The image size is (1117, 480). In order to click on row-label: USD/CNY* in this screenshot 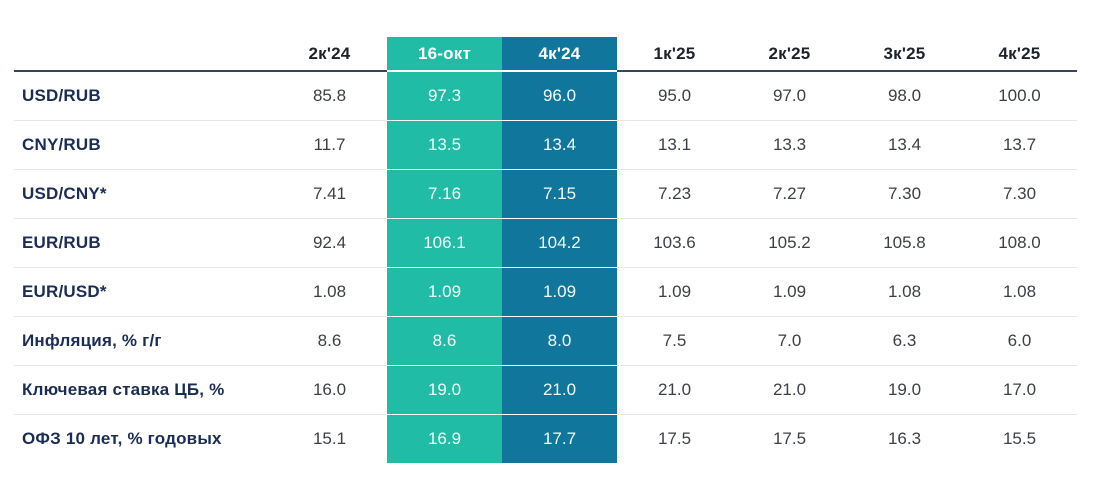, I will do `click(143, 193)`.